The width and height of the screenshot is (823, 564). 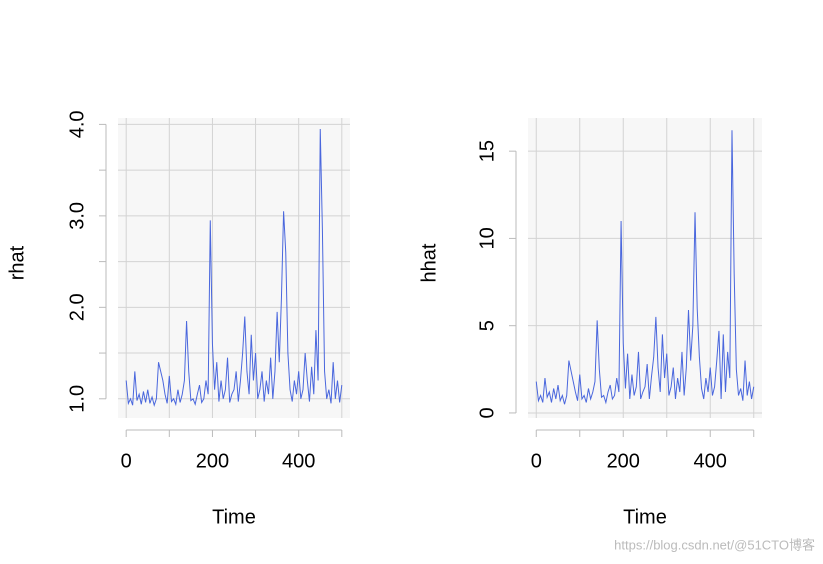 What do you see at coordinates (17, 262) in the screenshot?
I see `y-axis-label: rhat` at bounding box center [17, 262].